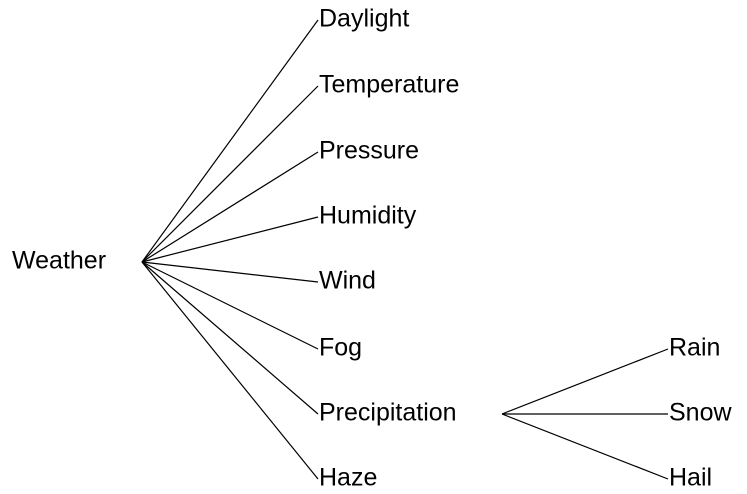 Image resolution: width=747 pixels, height=494 pixels. Describe the element at coordinates (368, 216) in the screenshot. I see `node-label: Humidity` at that location.